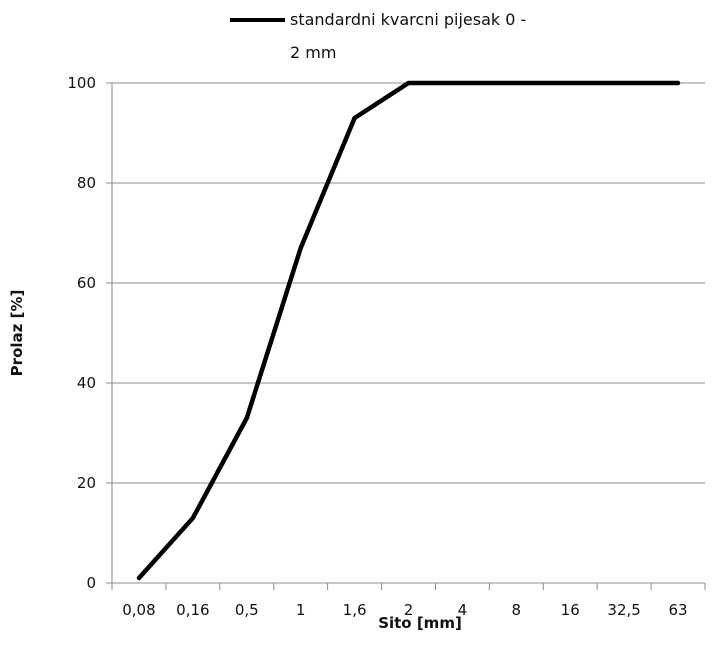  I want to click on x-tick-label: 0,08, so click(138, 610).